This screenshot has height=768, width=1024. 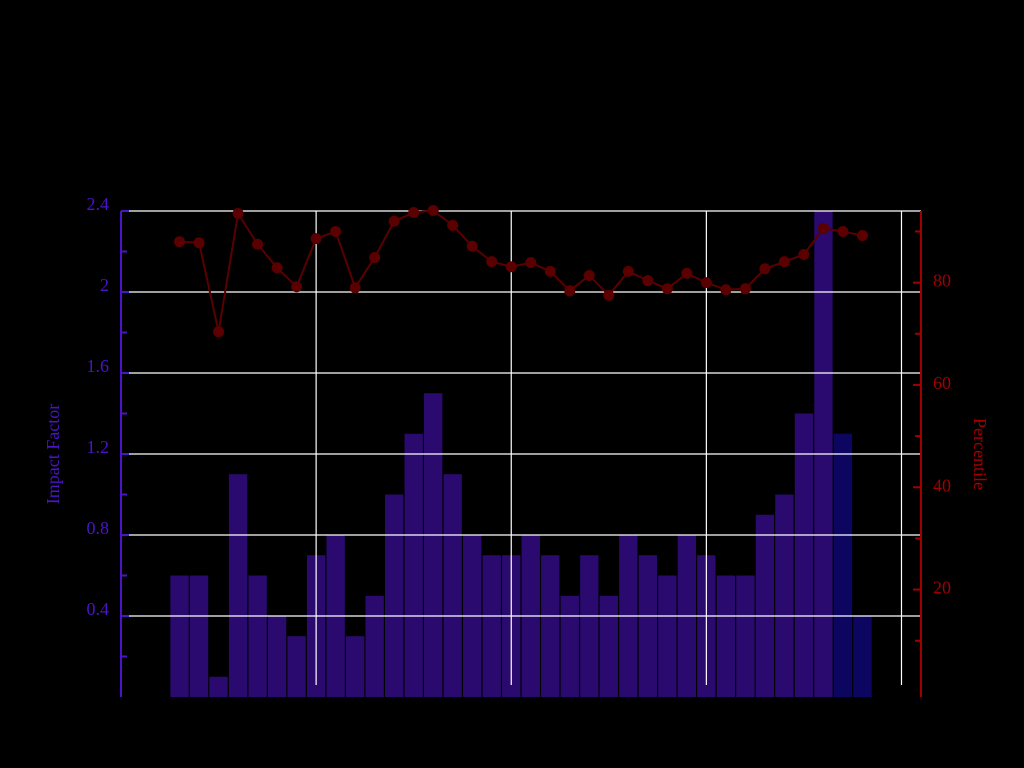 What do you see at coordinates (942, 383) in the screenshot?
I see `y2-tick-label: 60` at bounding box center [942, 383].